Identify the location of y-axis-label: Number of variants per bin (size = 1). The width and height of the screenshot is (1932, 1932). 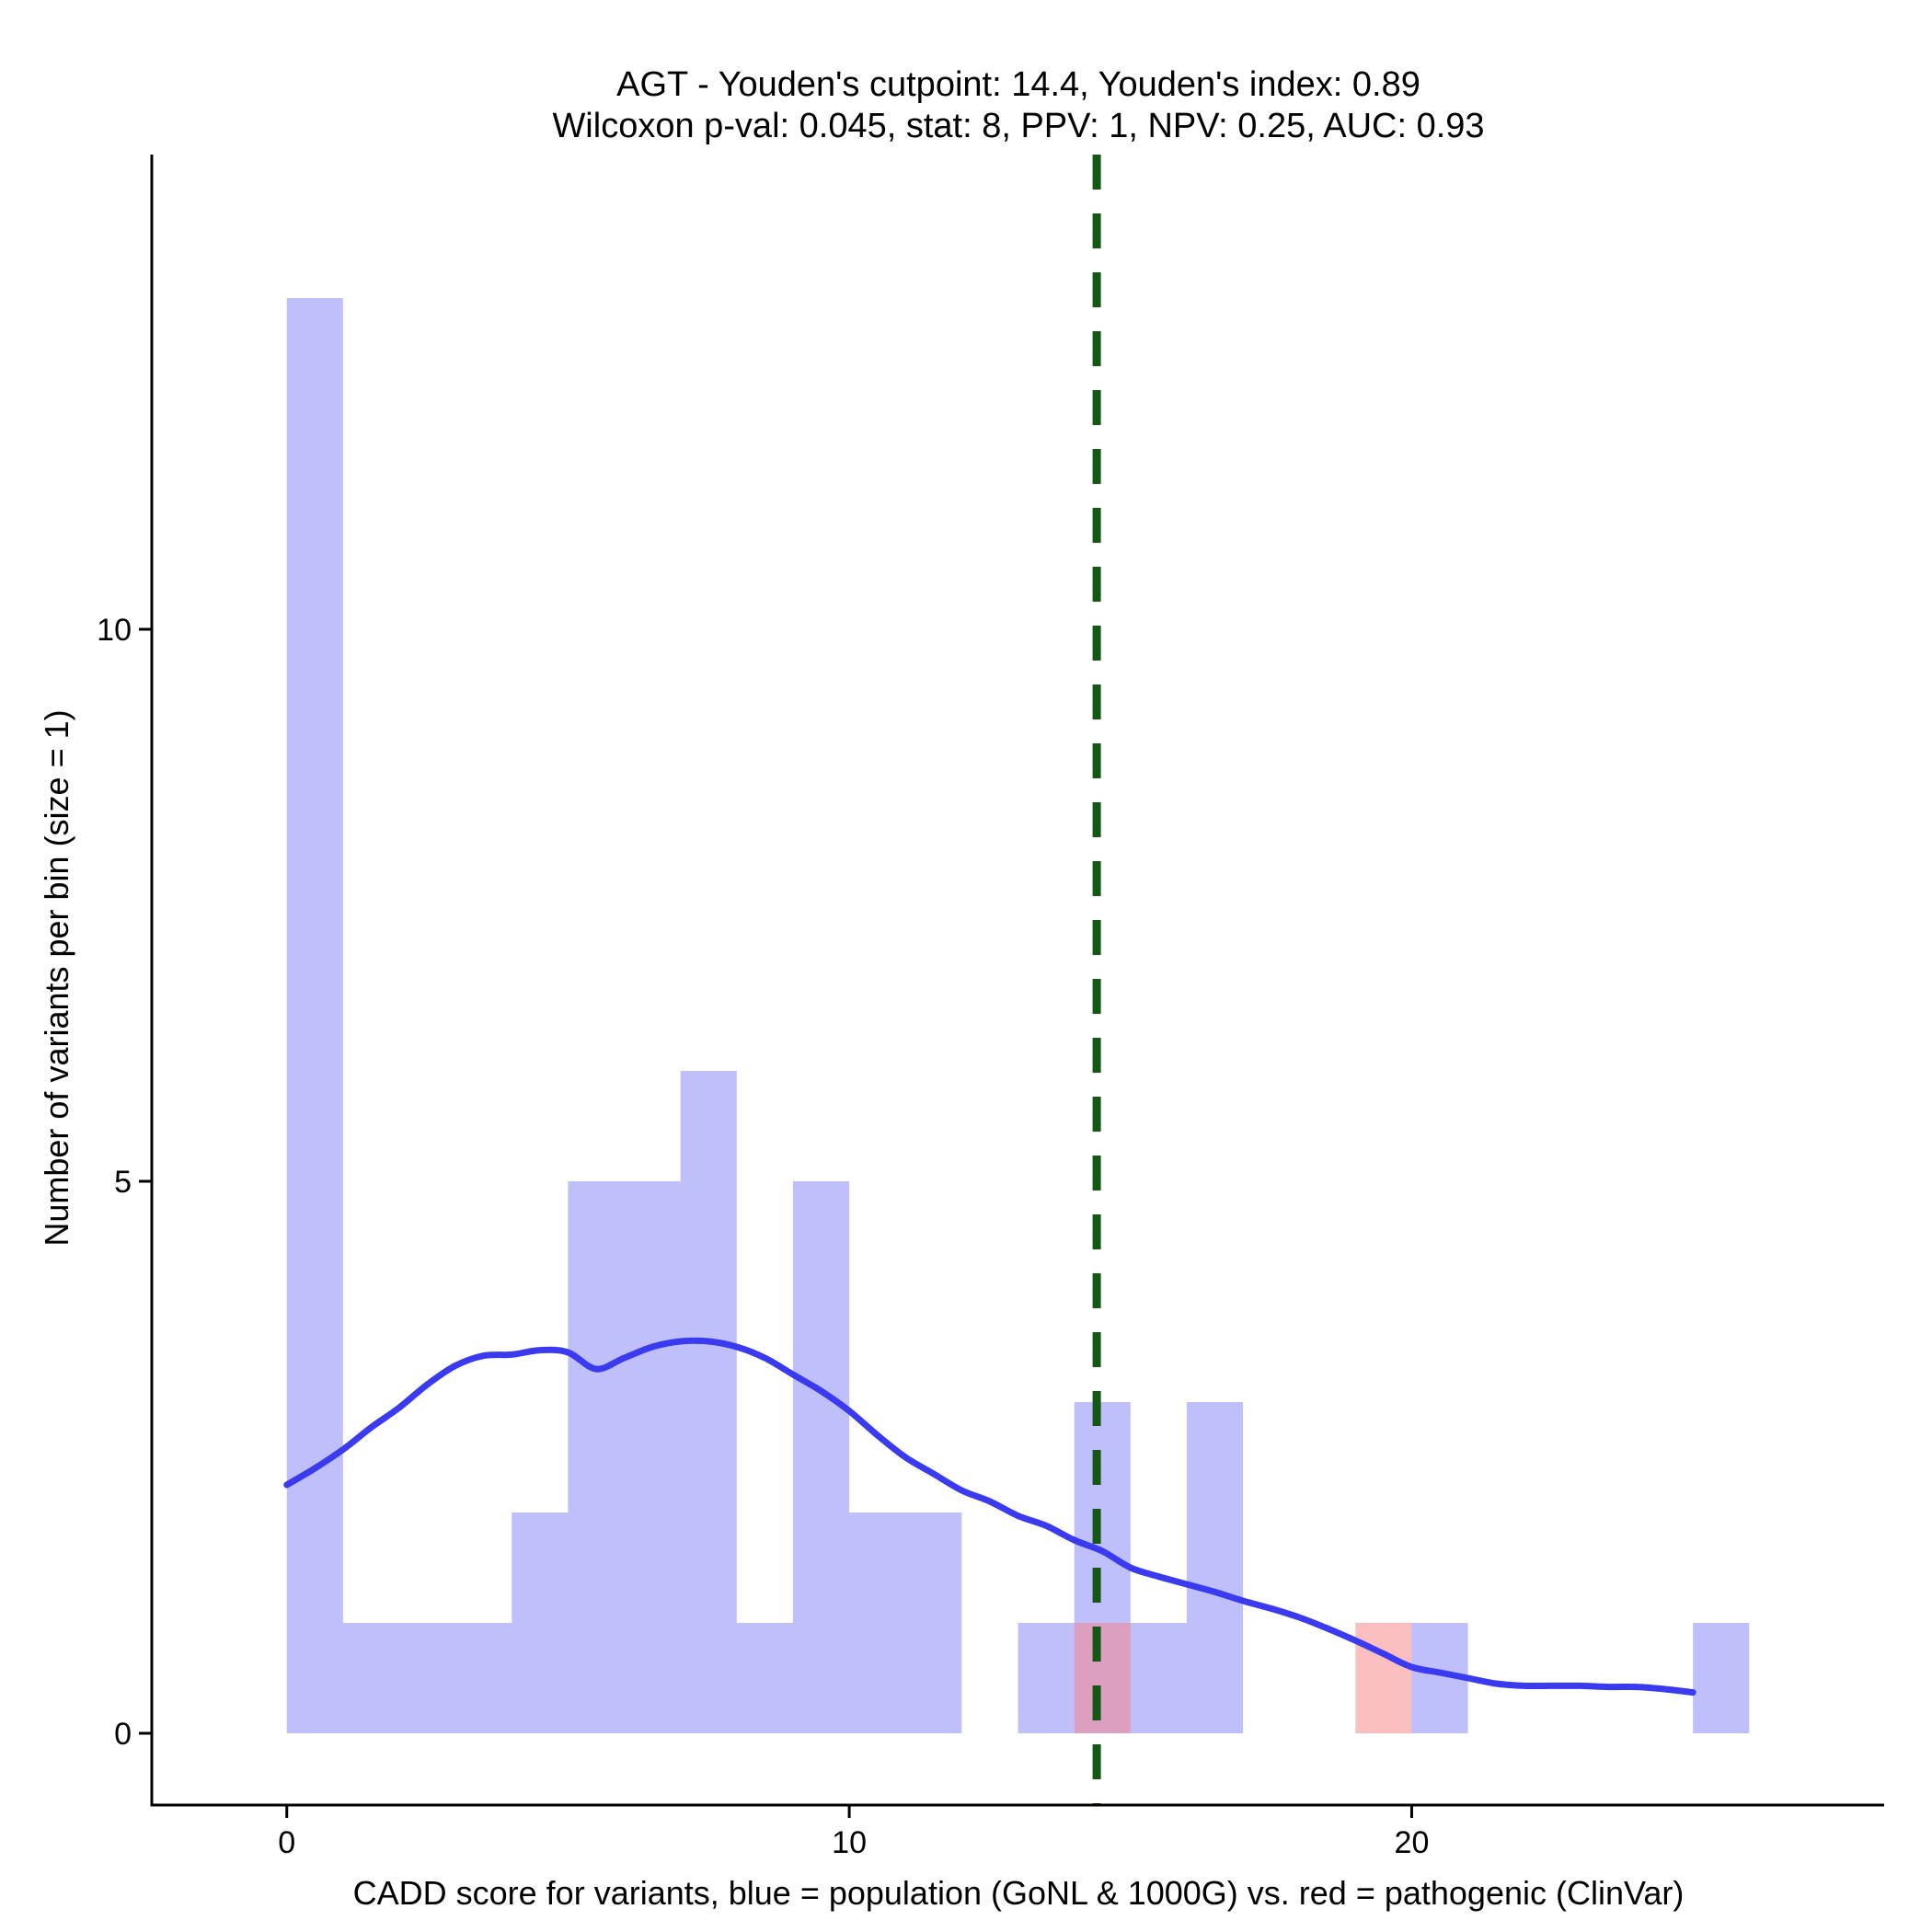
(56, 977).